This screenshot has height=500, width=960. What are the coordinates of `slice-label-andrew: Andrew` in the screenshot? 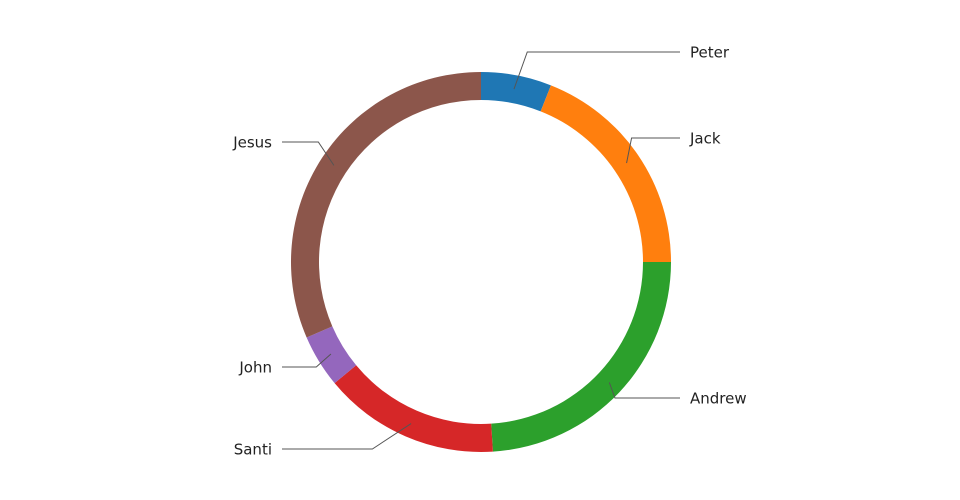 It's located at (718, 398).